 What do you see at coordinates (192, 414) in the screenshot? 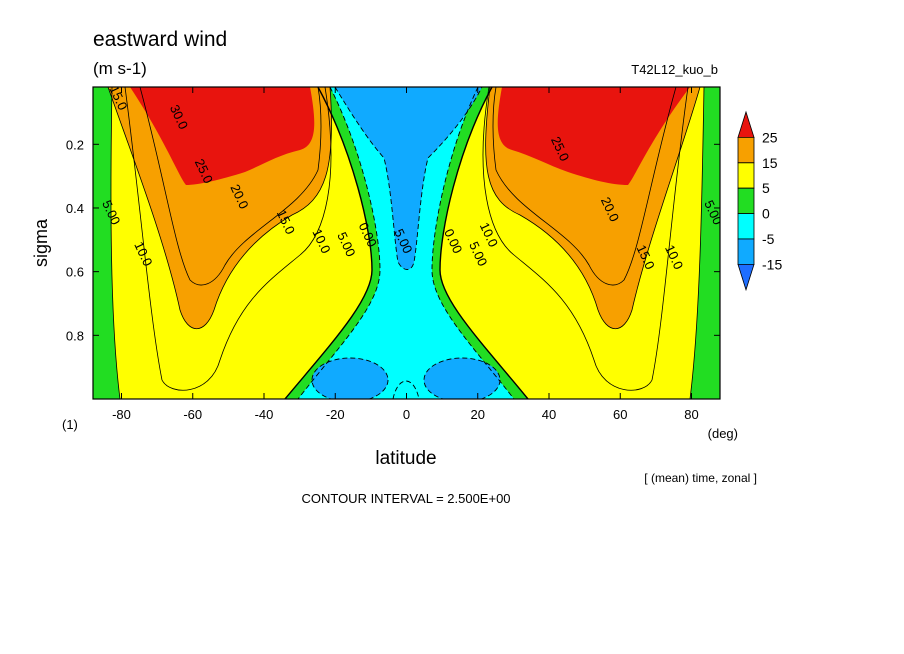
I see `x-tick-label: -60` at bounding box center [192, 414].